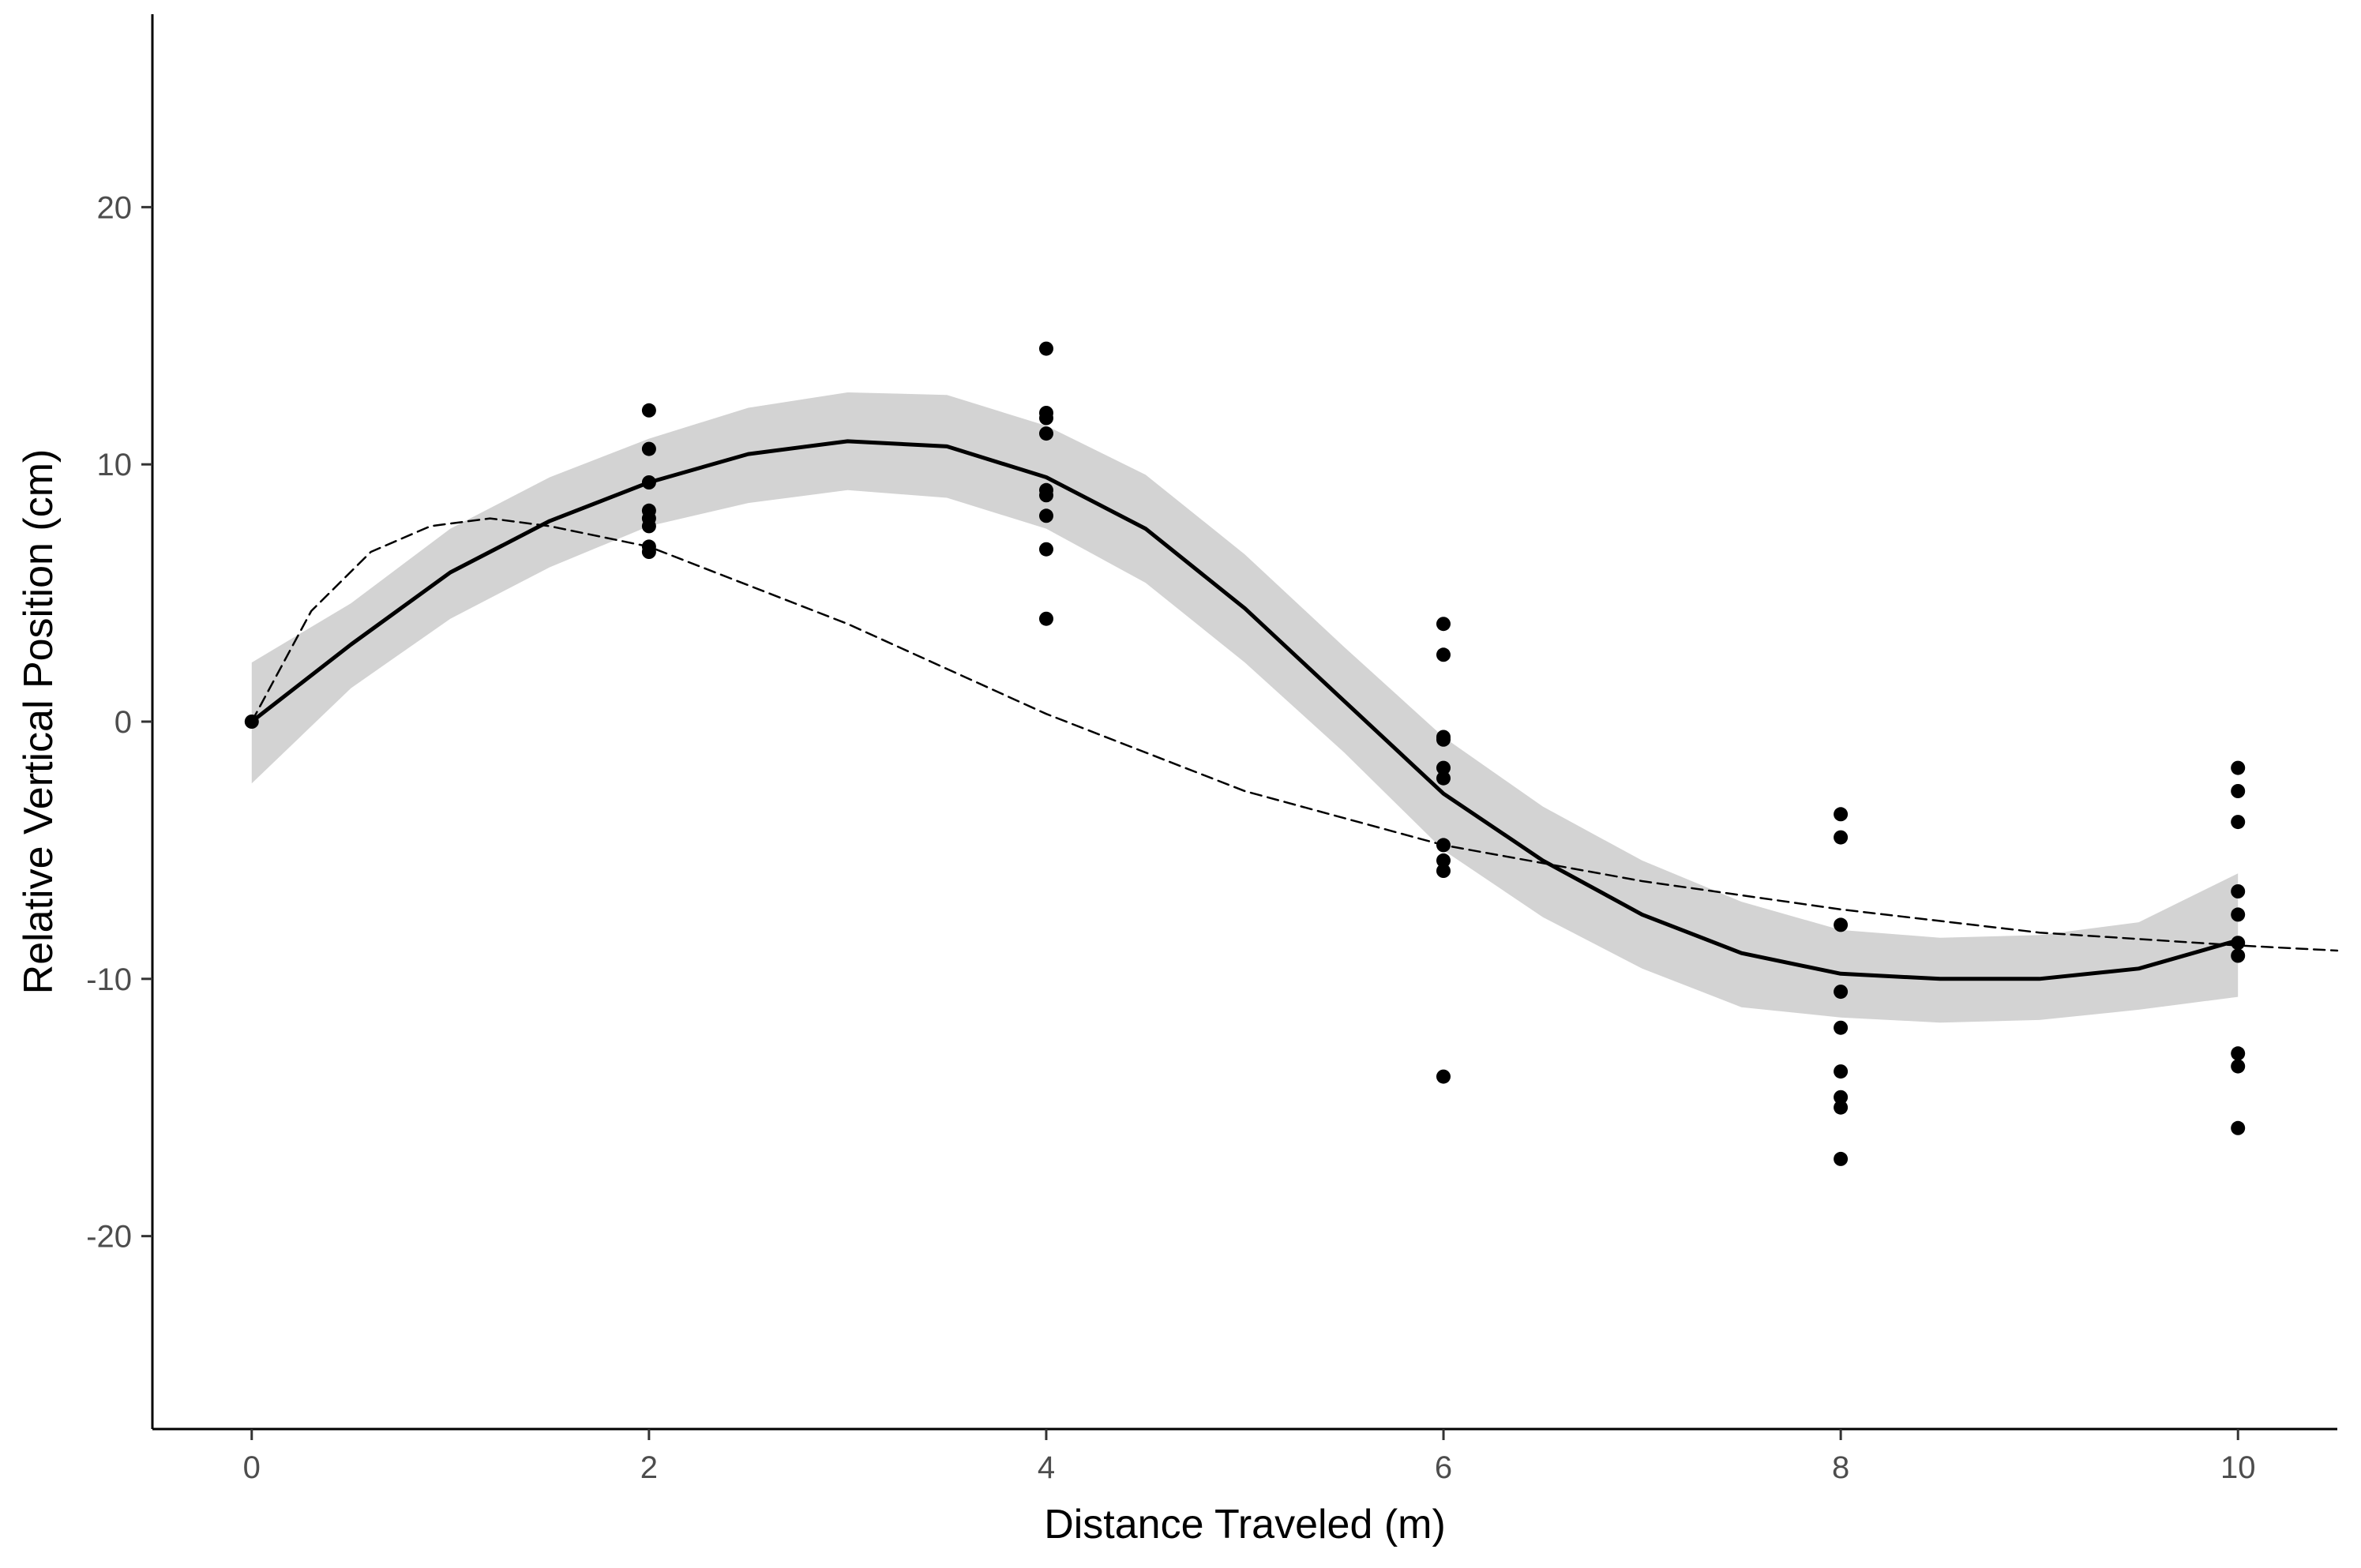 The image size is (2361, 1568). Describe the element at coordinates (123, 722) in the screenshot. I see `y-tick-label: 0` at that location.